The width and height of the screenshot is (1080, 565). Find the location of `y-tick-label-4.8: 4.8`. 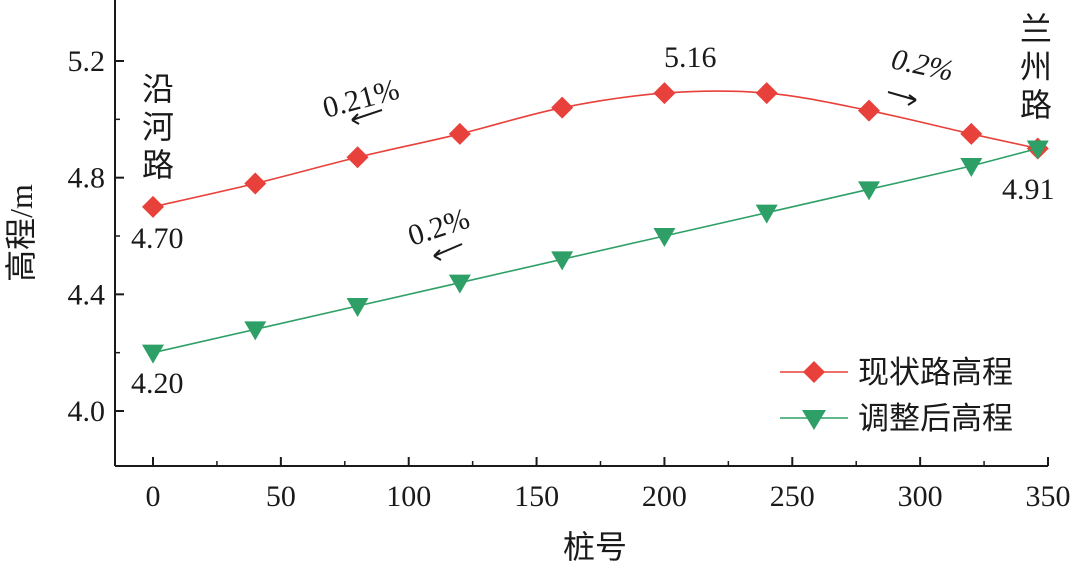

y-tick-label-4.8: 4.8 is located at coordinates (87, 178).